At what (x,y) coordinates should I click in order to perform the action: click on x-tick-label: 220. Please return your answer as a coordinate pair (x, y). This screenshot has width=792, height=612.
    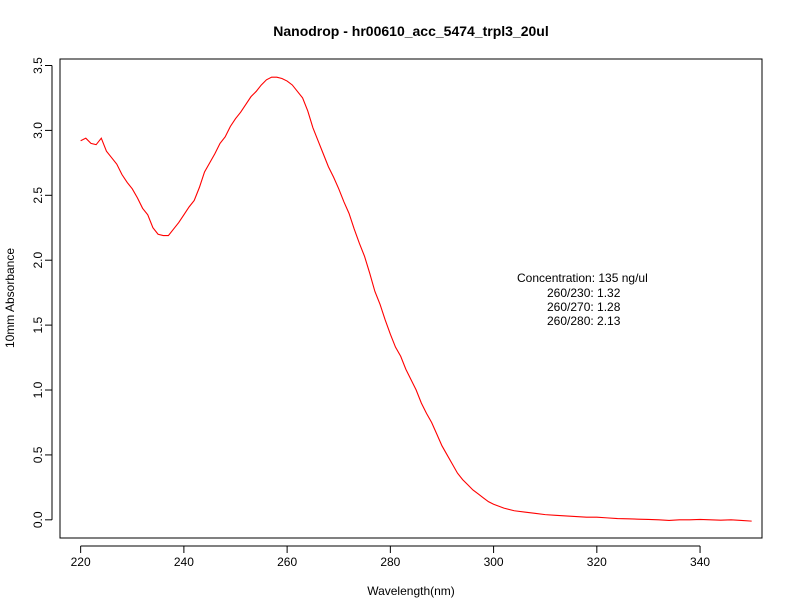
    Looking at the image, I should click on (81, 562).